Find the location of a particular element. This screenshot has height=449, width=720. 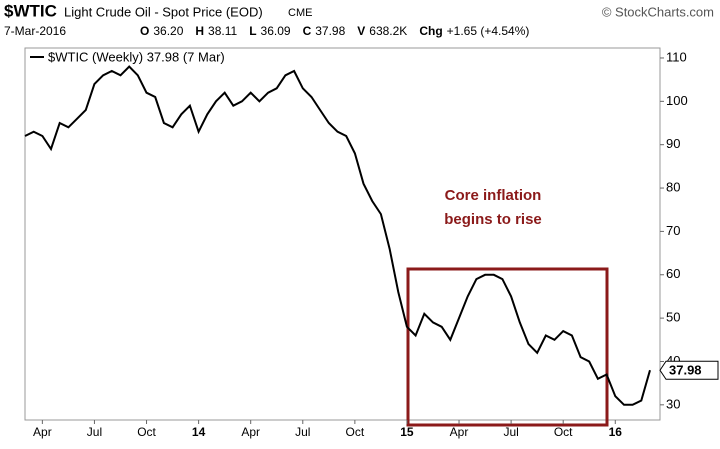

symbol: $WTIC is located at coordinates (30, 10).